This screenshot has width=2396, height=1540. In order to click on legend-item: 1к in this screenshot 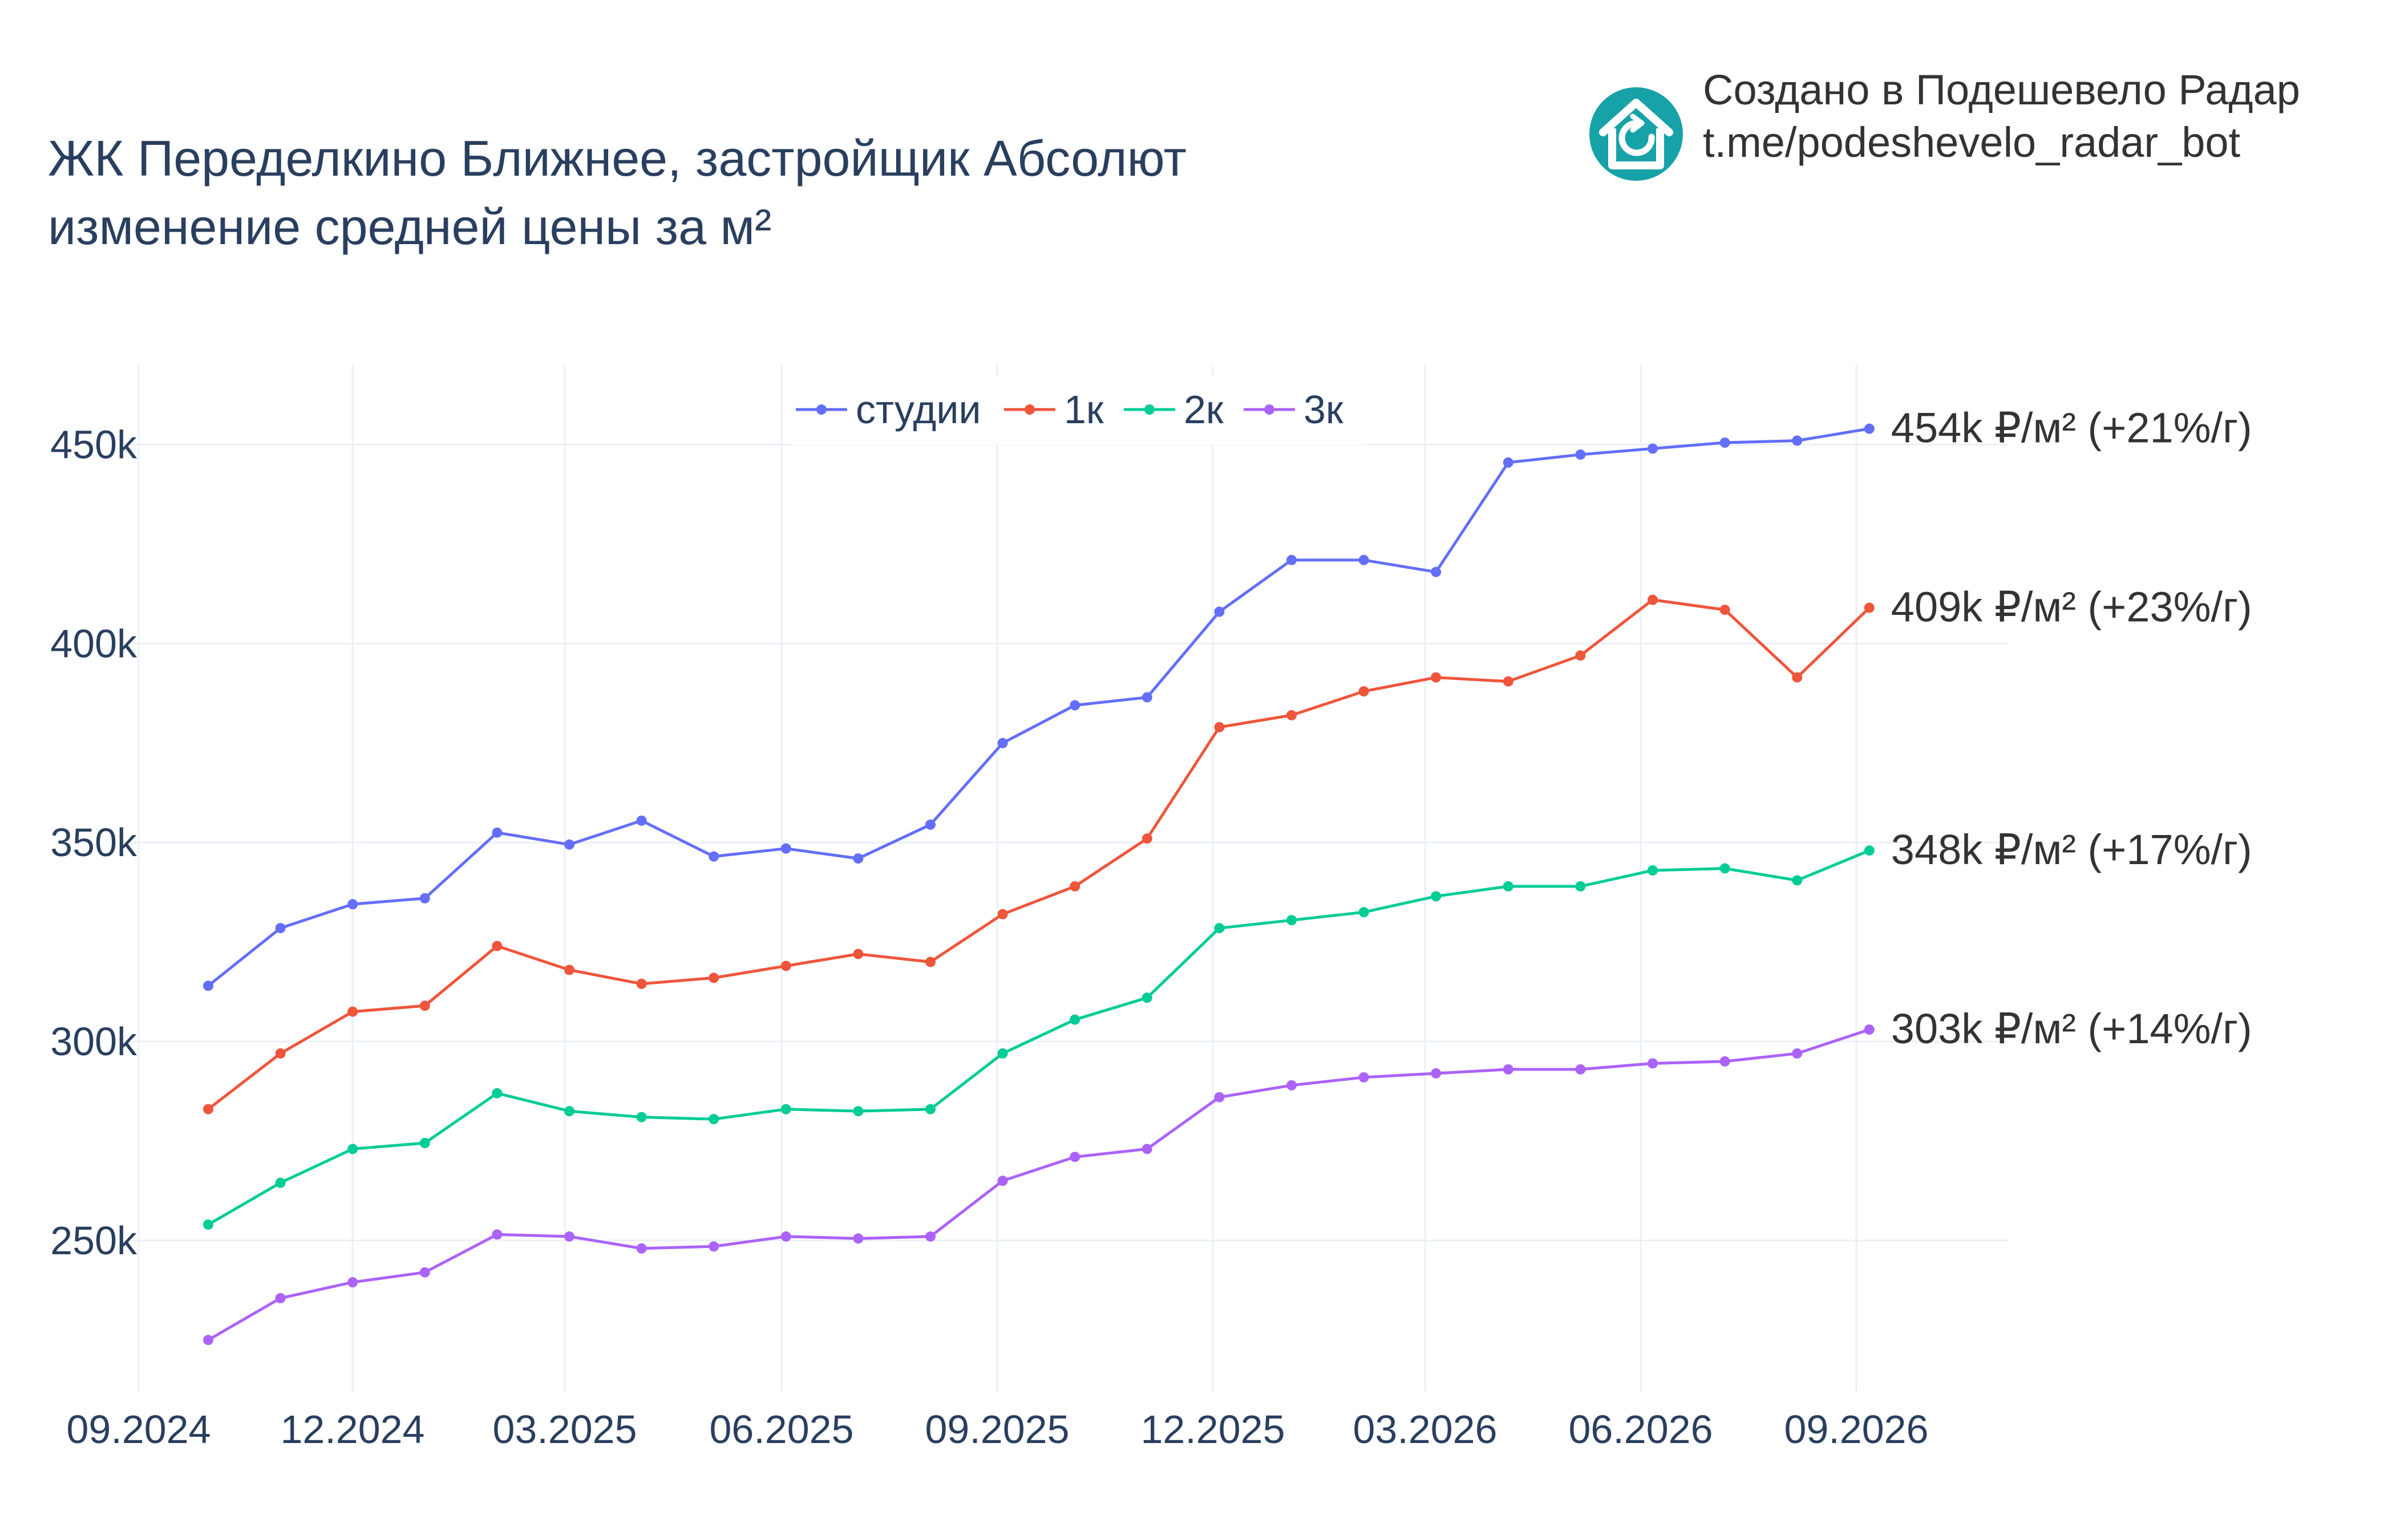, I will do `click(1054, 410)`.